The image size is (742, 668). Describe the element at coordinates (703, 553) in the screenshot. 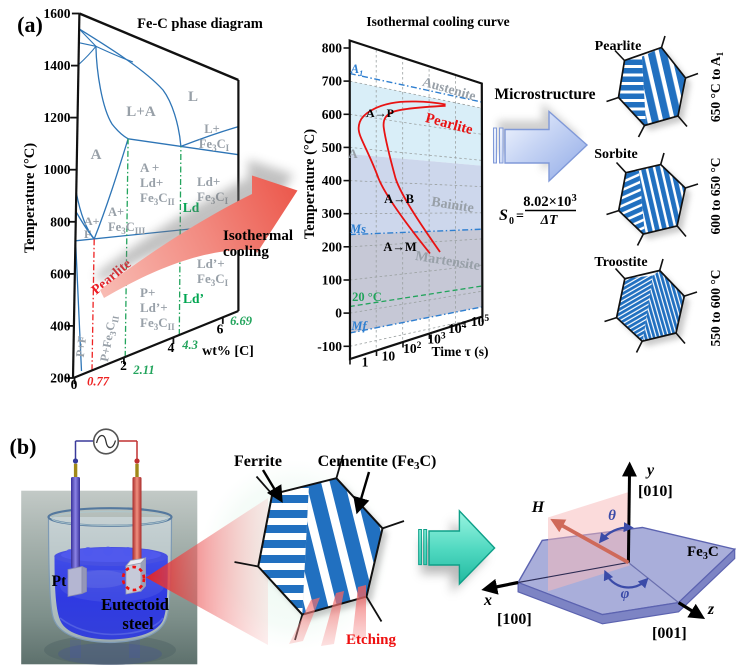

I see `svg-text: Fe3​C` at that location.